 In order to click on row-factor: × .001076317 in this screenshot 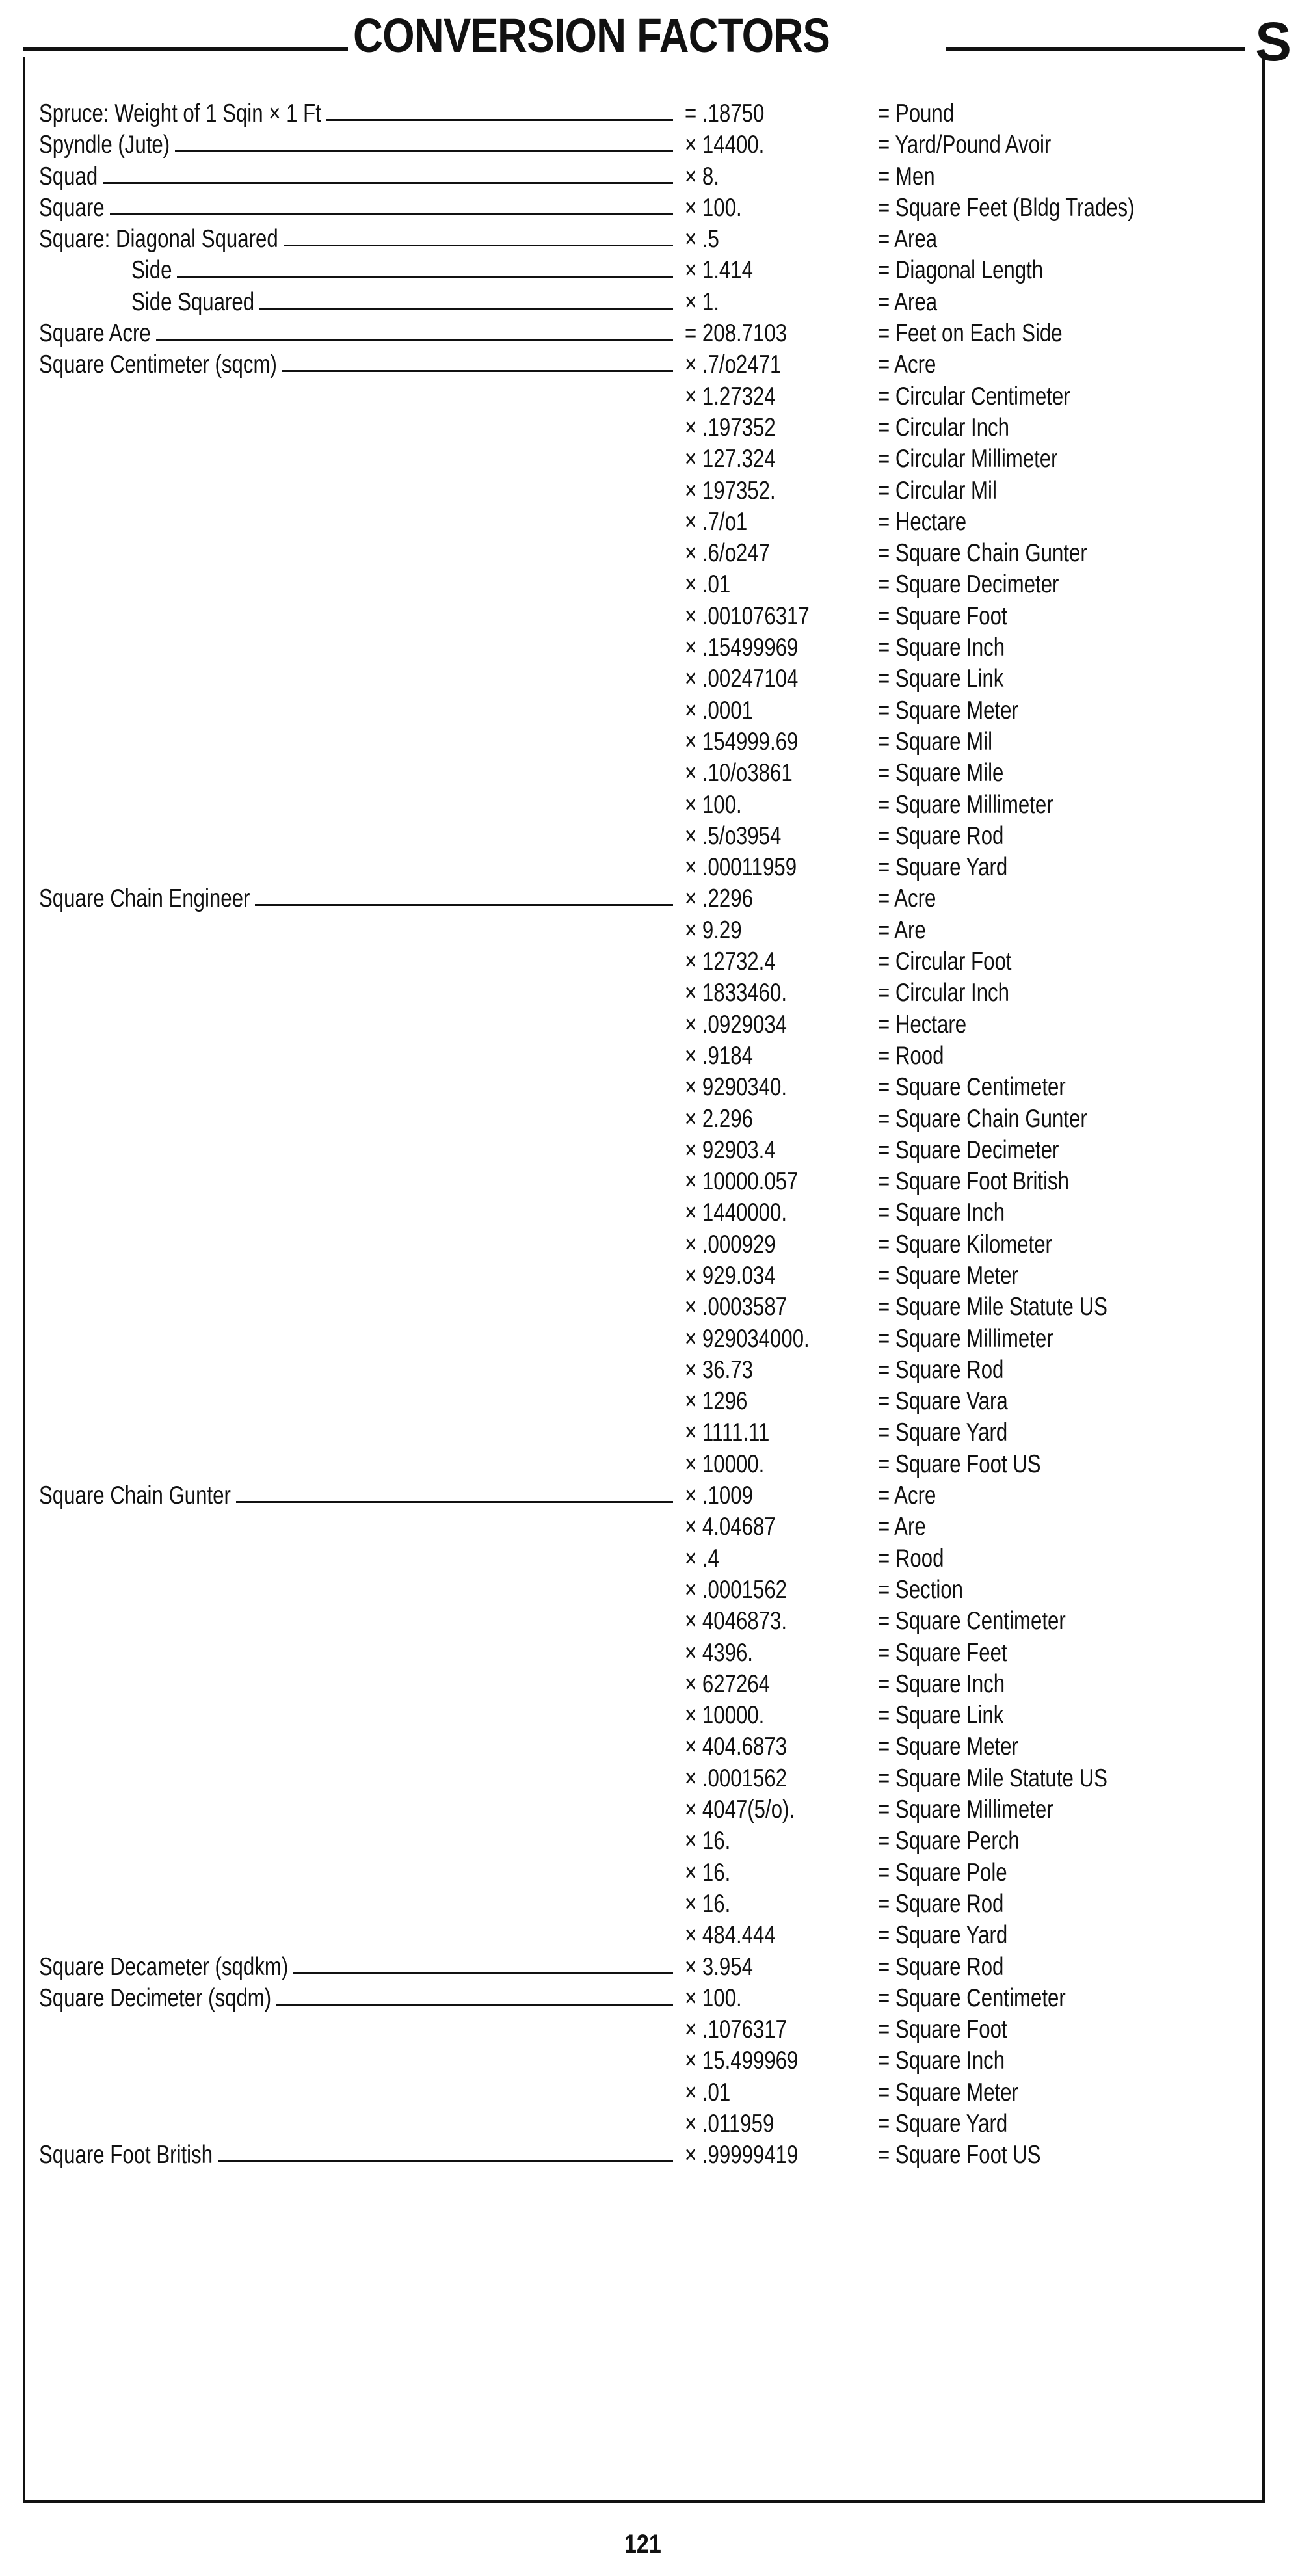, I will do `click(747, 616)`.